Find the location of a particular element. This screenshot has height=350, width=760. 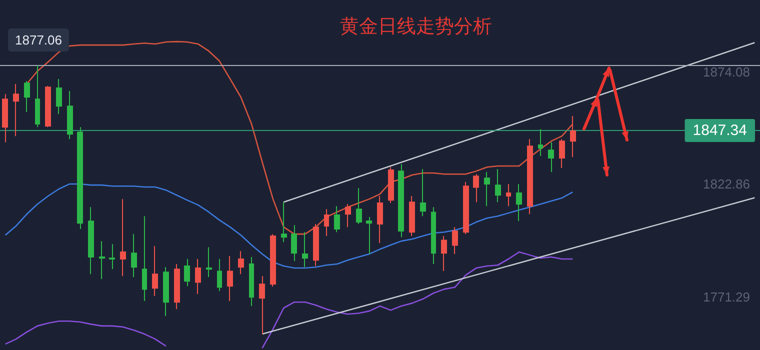

text: 黄金日线走势分析 is located at coordinates (416, 27).